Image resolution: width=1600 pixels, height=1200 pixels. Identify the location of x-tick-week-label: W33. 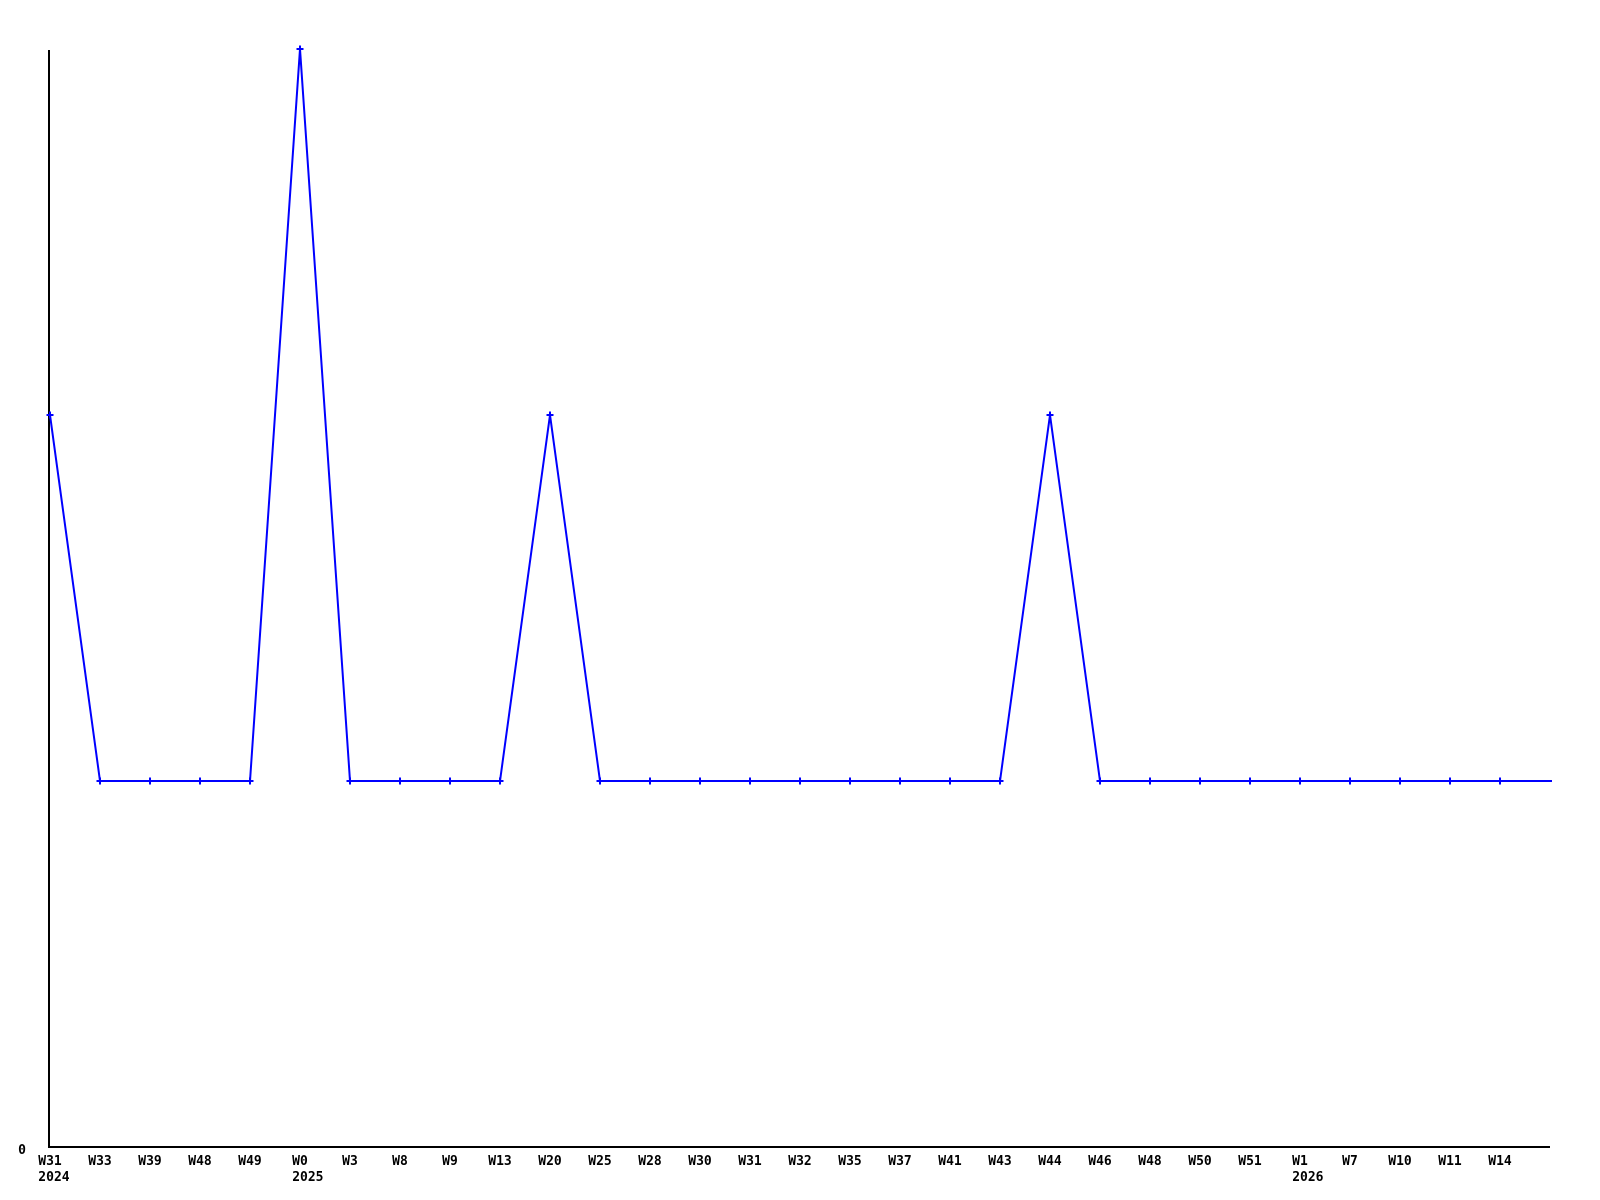
(99, 1161).